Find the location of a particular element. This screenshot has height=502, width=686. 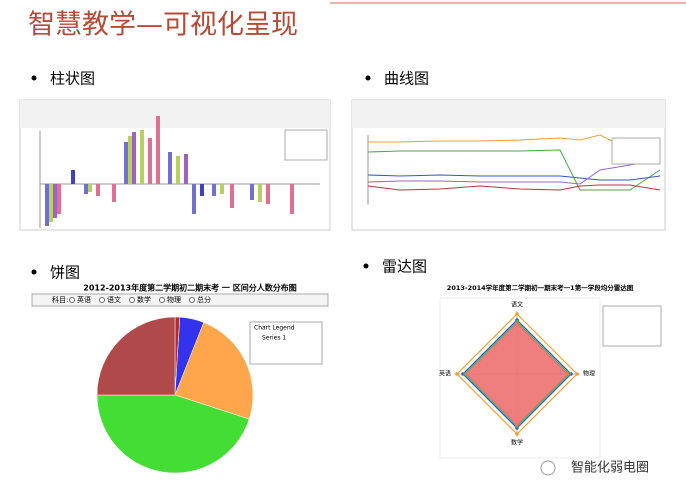

footer-brand: 智能化弱电圈 is located at coordinates (610, 468).